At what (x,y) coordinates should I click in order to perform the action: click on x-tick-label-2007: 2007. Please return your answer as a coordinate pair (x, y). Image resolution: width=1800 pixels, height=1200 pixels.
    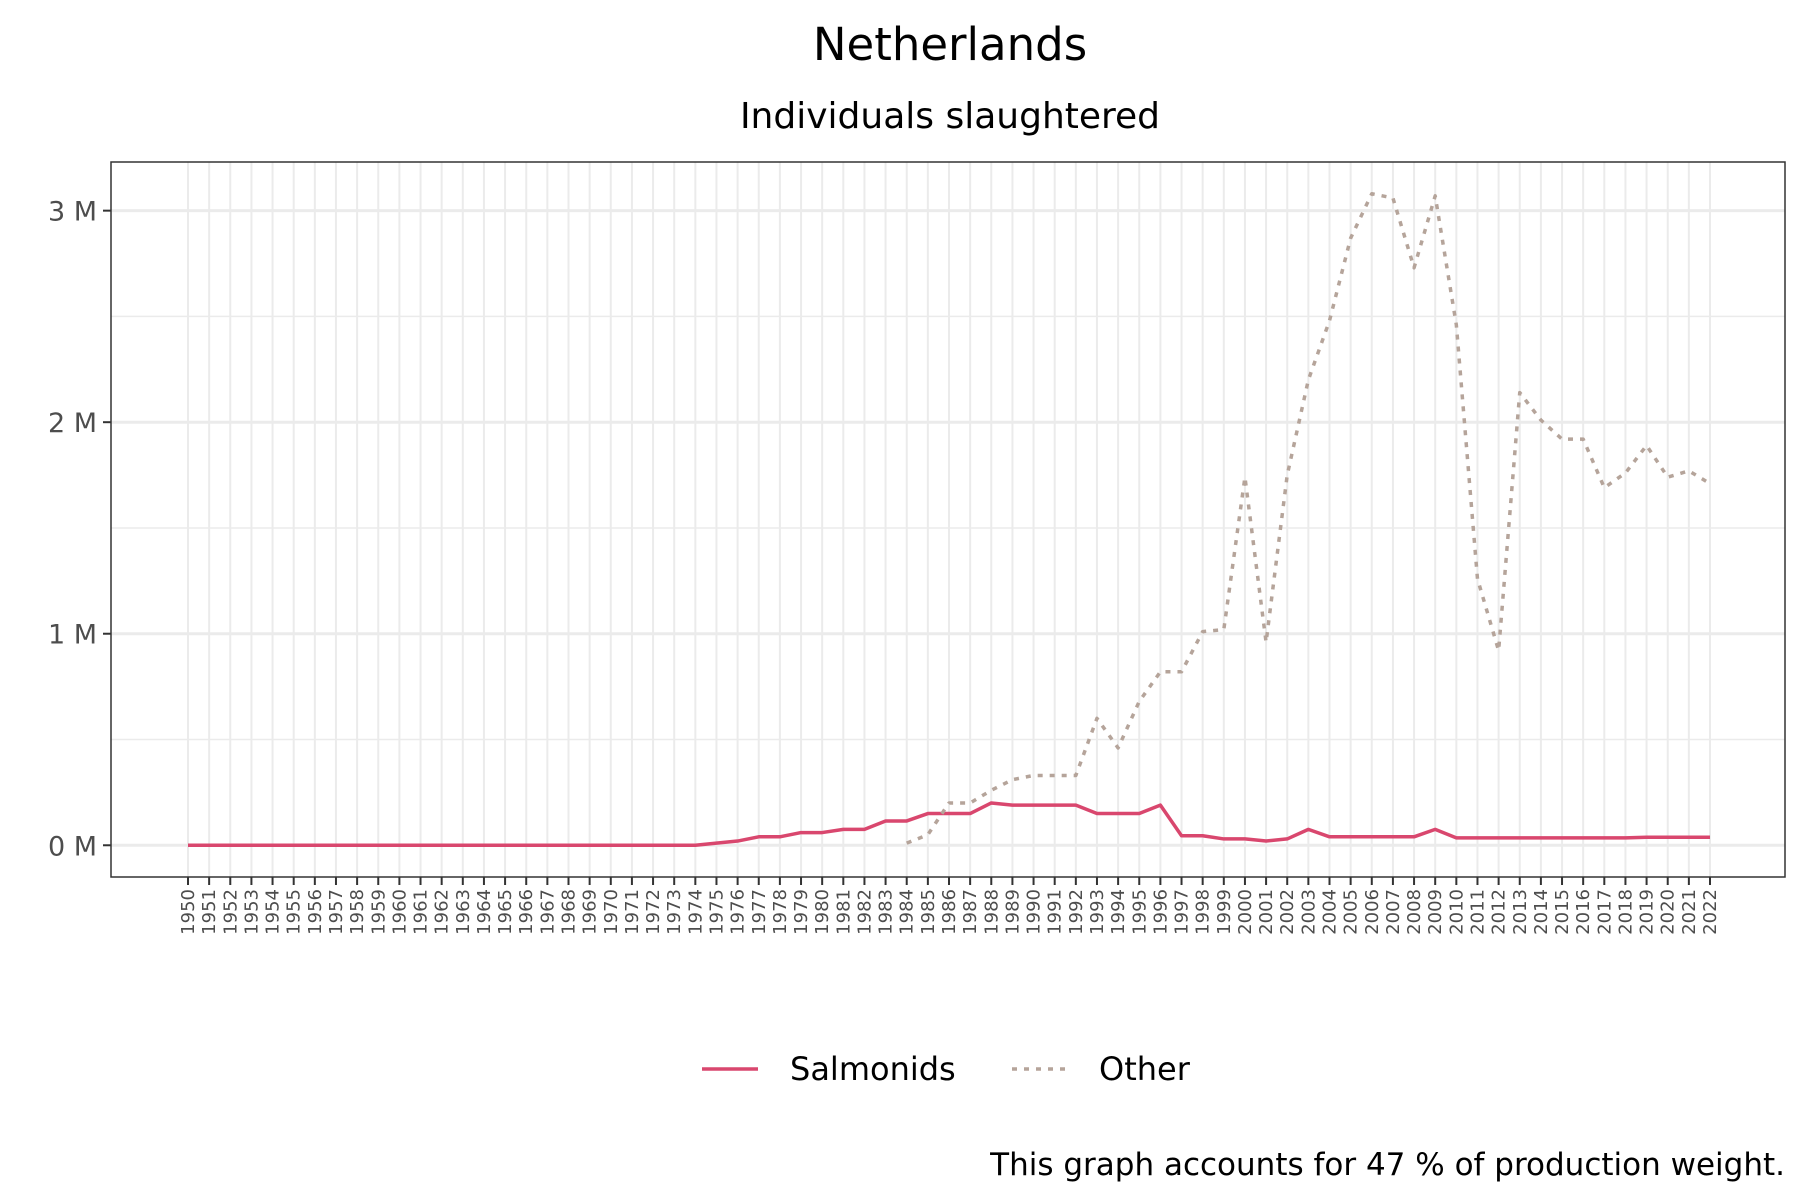
    Looking at the image, I should click on (1393, 912).